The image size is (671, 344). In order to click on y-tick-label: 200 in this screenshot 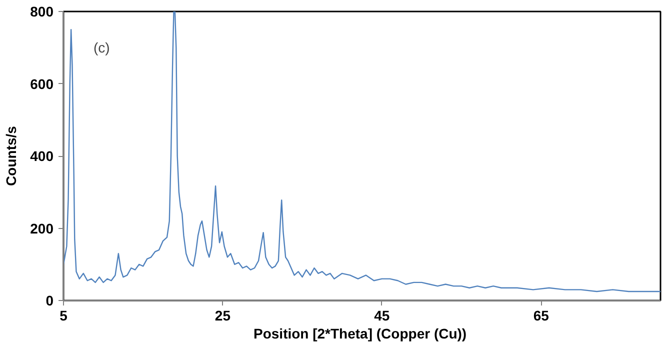, I will do `click(42, 228)`.